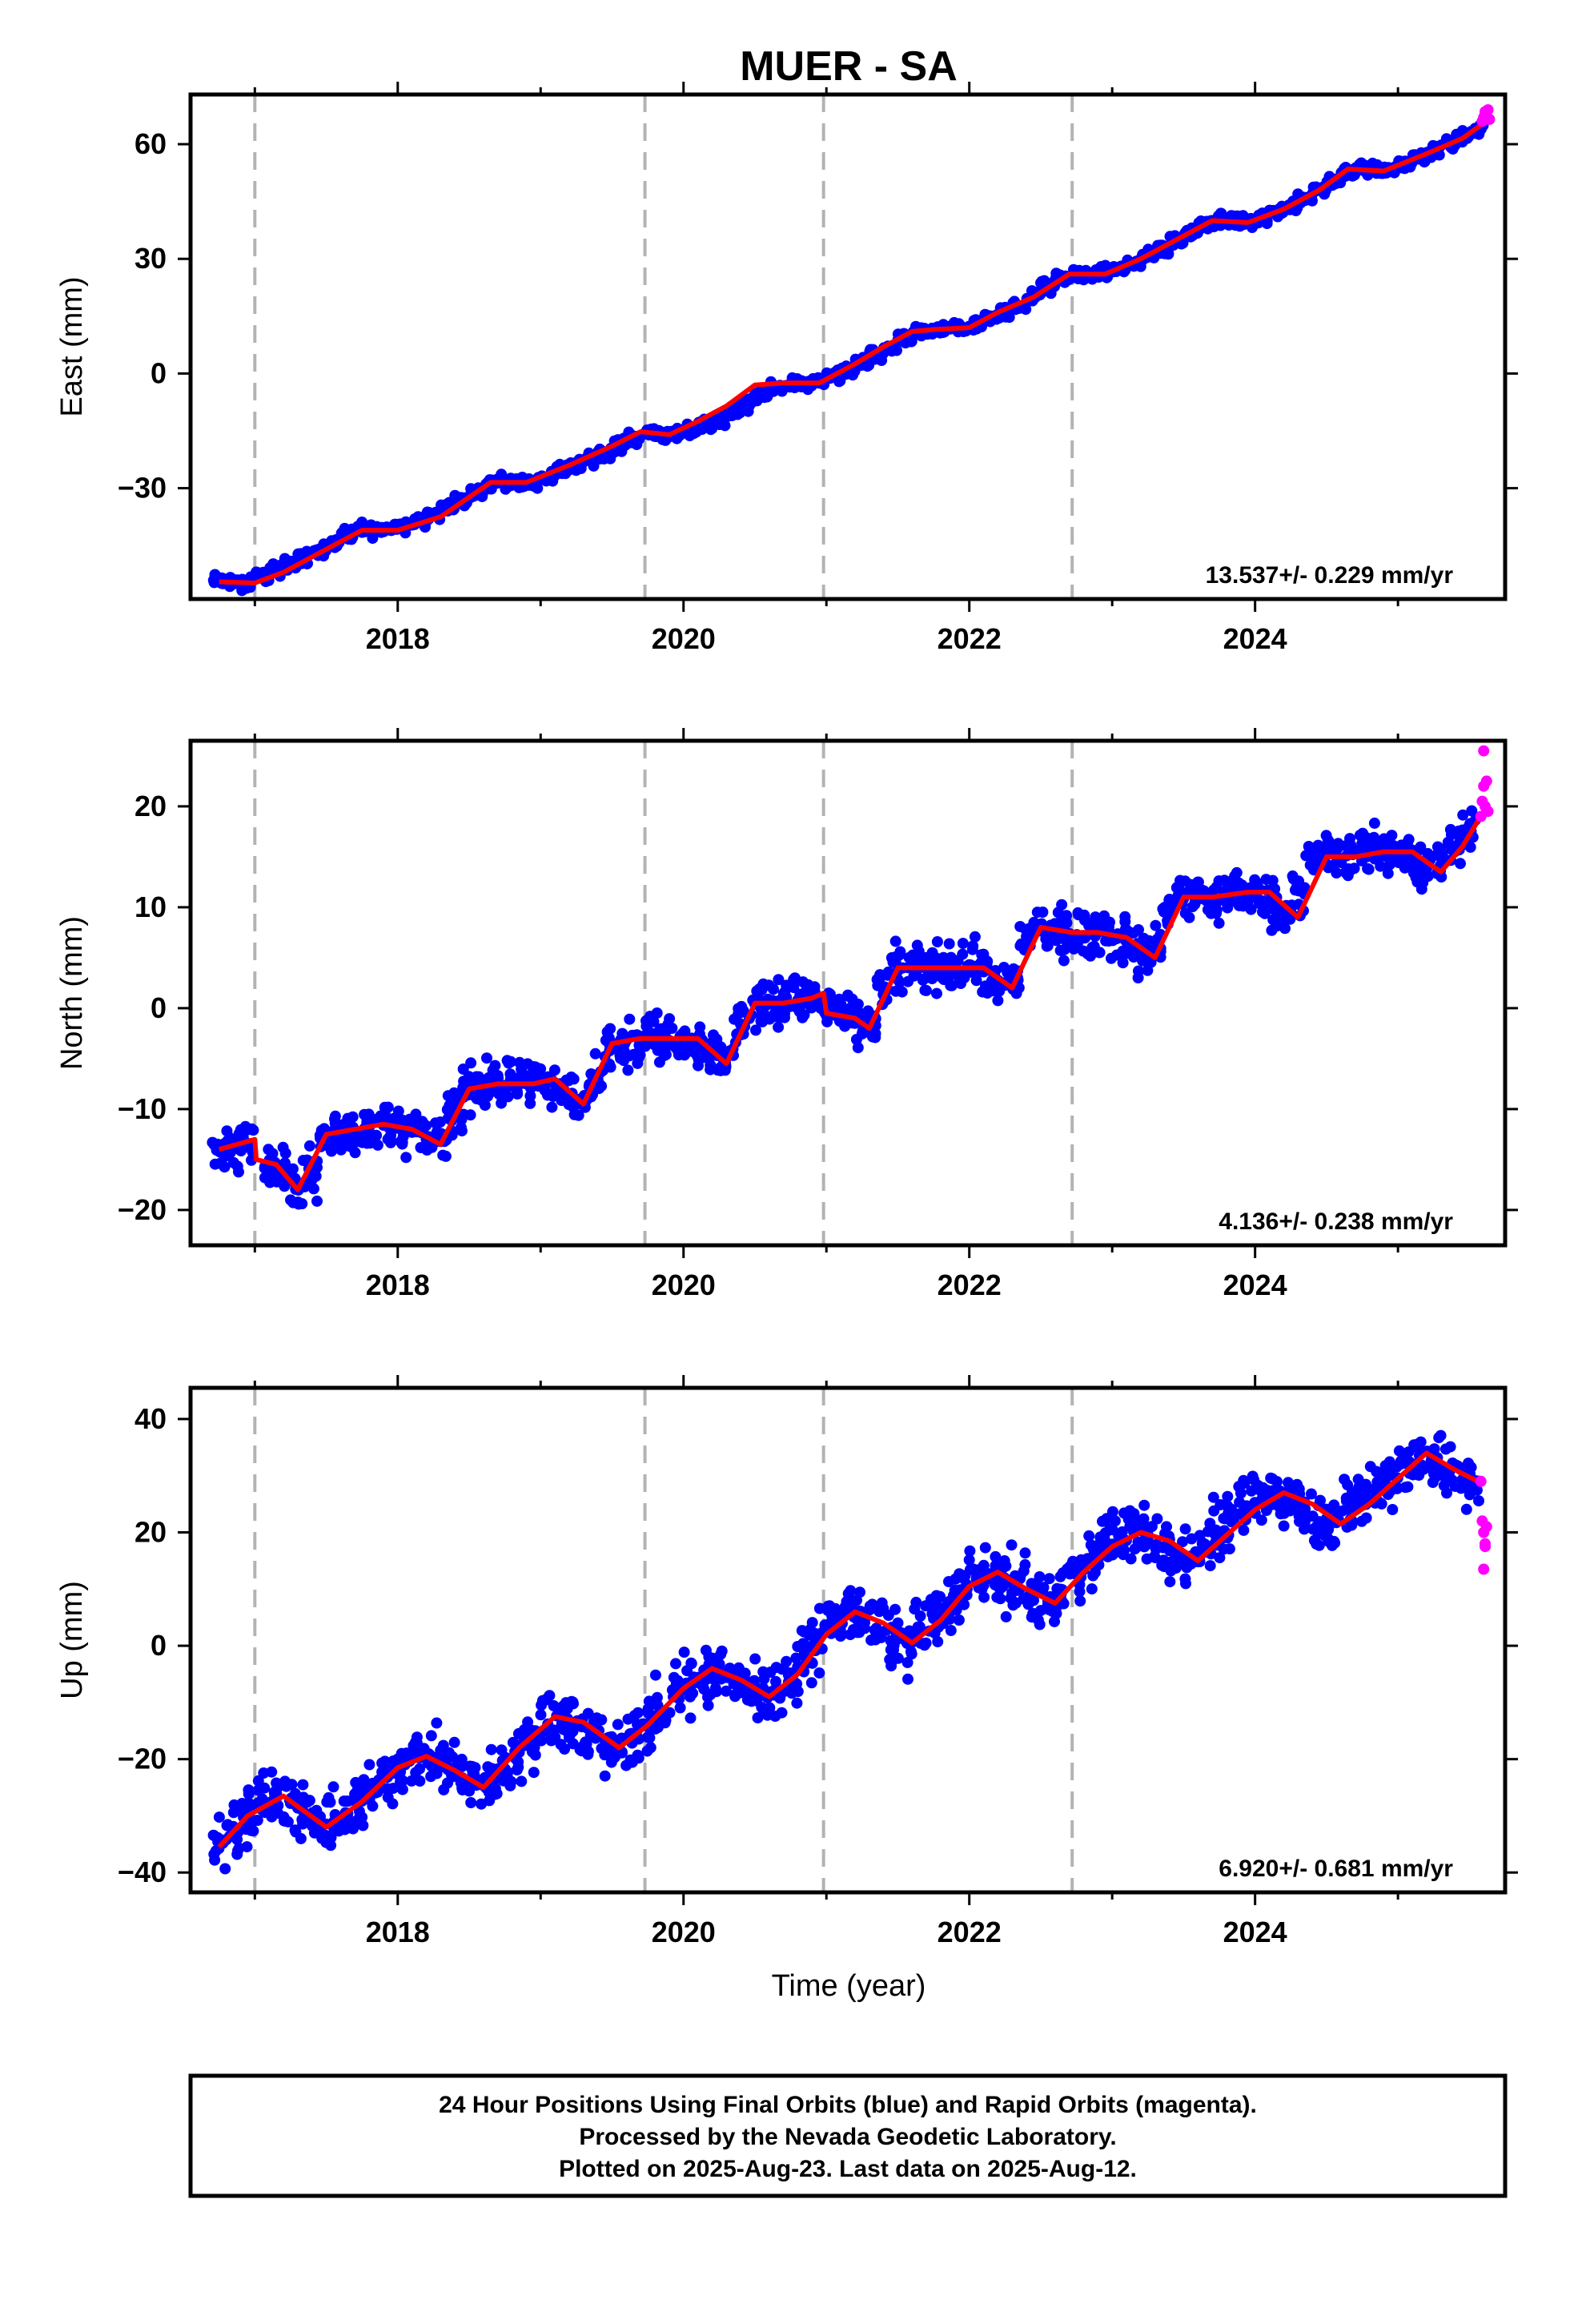  What do you see at coordinates (1255, 638) in the screenshot?
I see `east-x-tick-label: 2024` at bounding box center [1255, 638].